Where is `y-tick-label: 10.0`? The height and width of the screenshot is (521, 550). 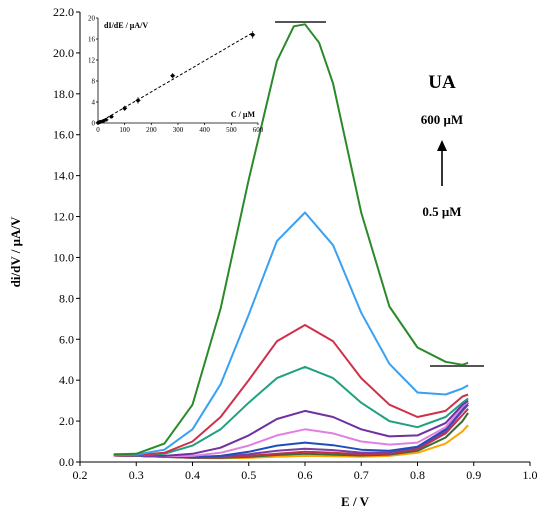 y-tick-label: 10.0 is located at coordinates (63, 257).